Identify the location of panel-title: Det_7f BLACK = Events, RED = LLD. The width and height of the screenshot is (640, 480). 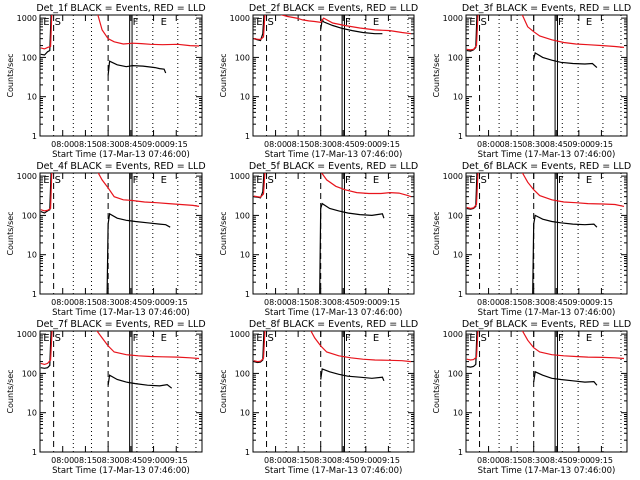
(120, 324).